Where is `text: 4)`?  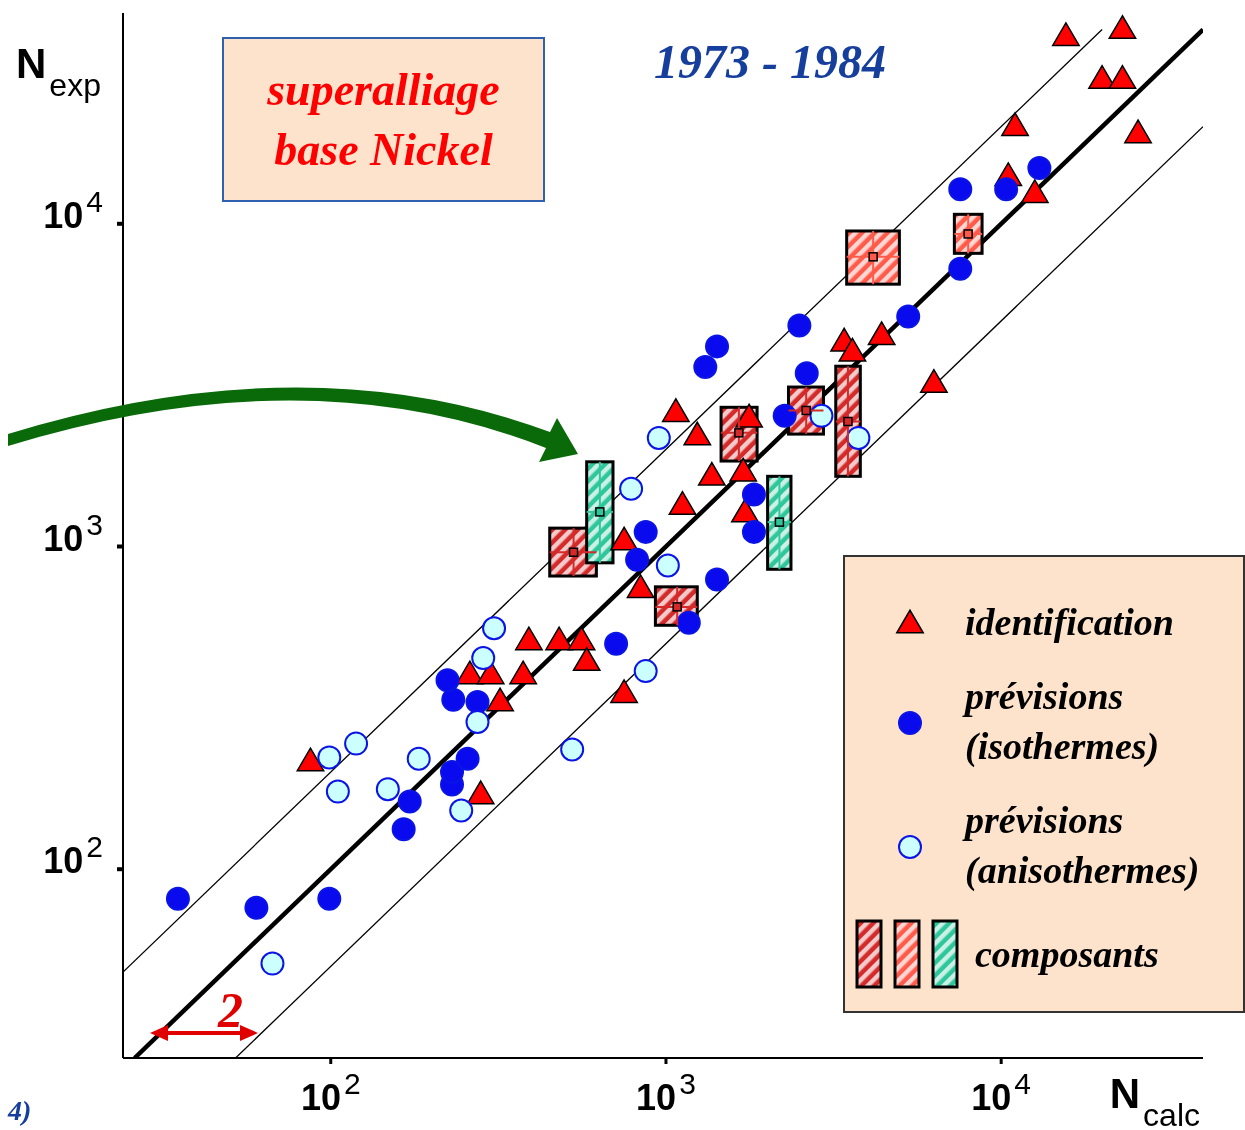
text: 4) is located at coordinates (19, 1110).